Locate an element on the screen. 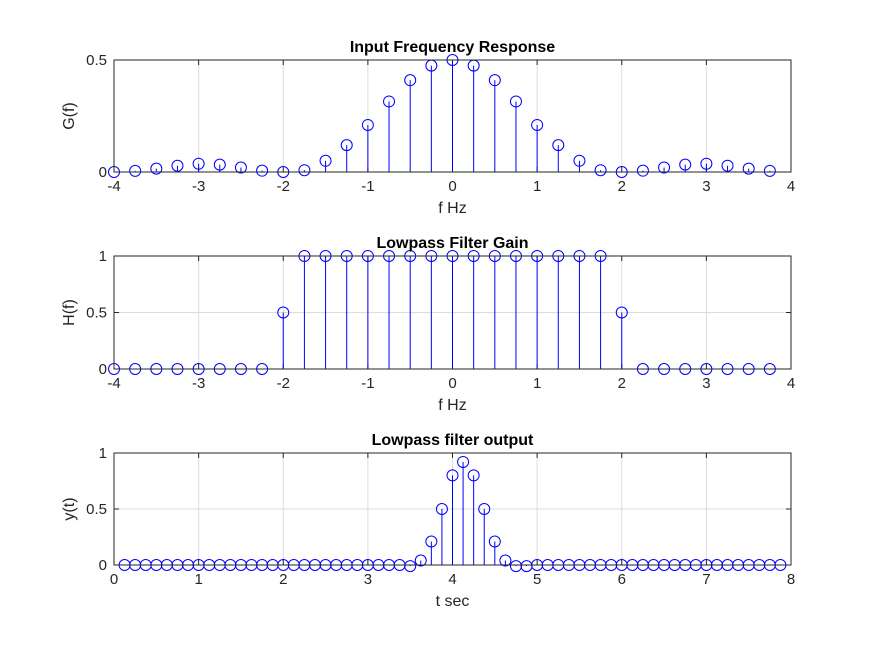 The height and width of the screenshot is (656, 875). y-axis-label: y(t) is located at coordinates (69, 508).